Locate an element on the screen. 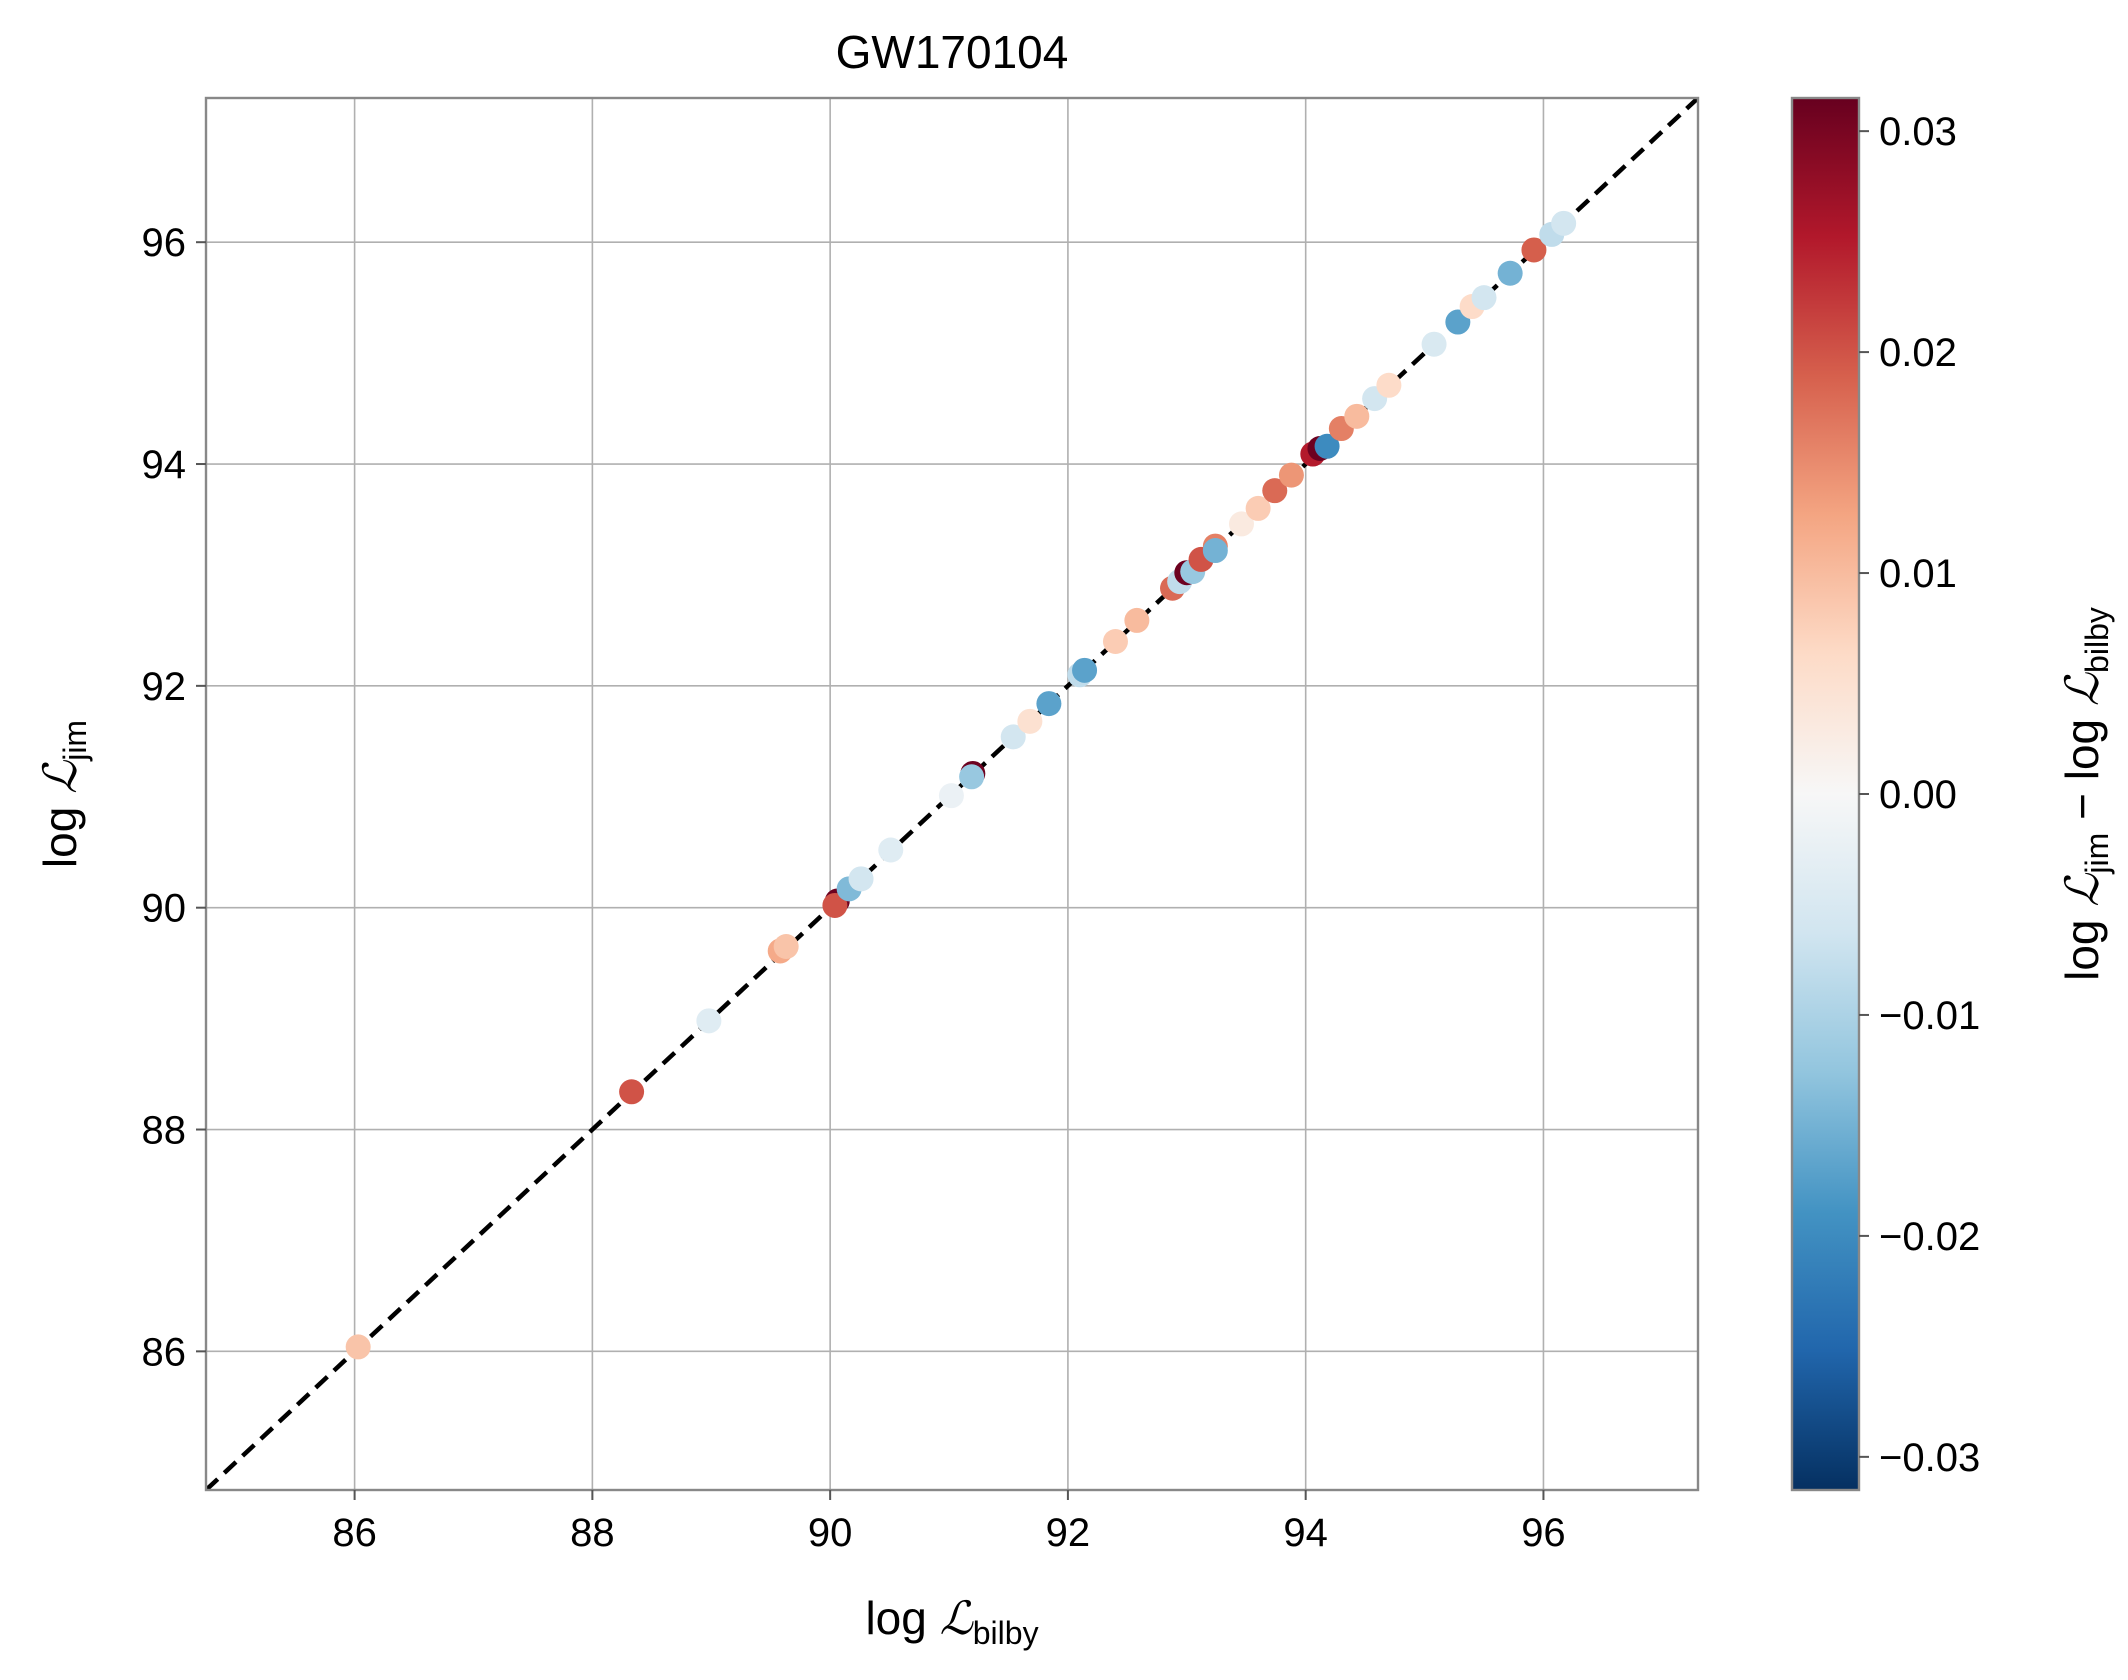 The image size is (2128, 1680). colorbar-tick-label: 0.03 is located at coordinates (1918, 132).